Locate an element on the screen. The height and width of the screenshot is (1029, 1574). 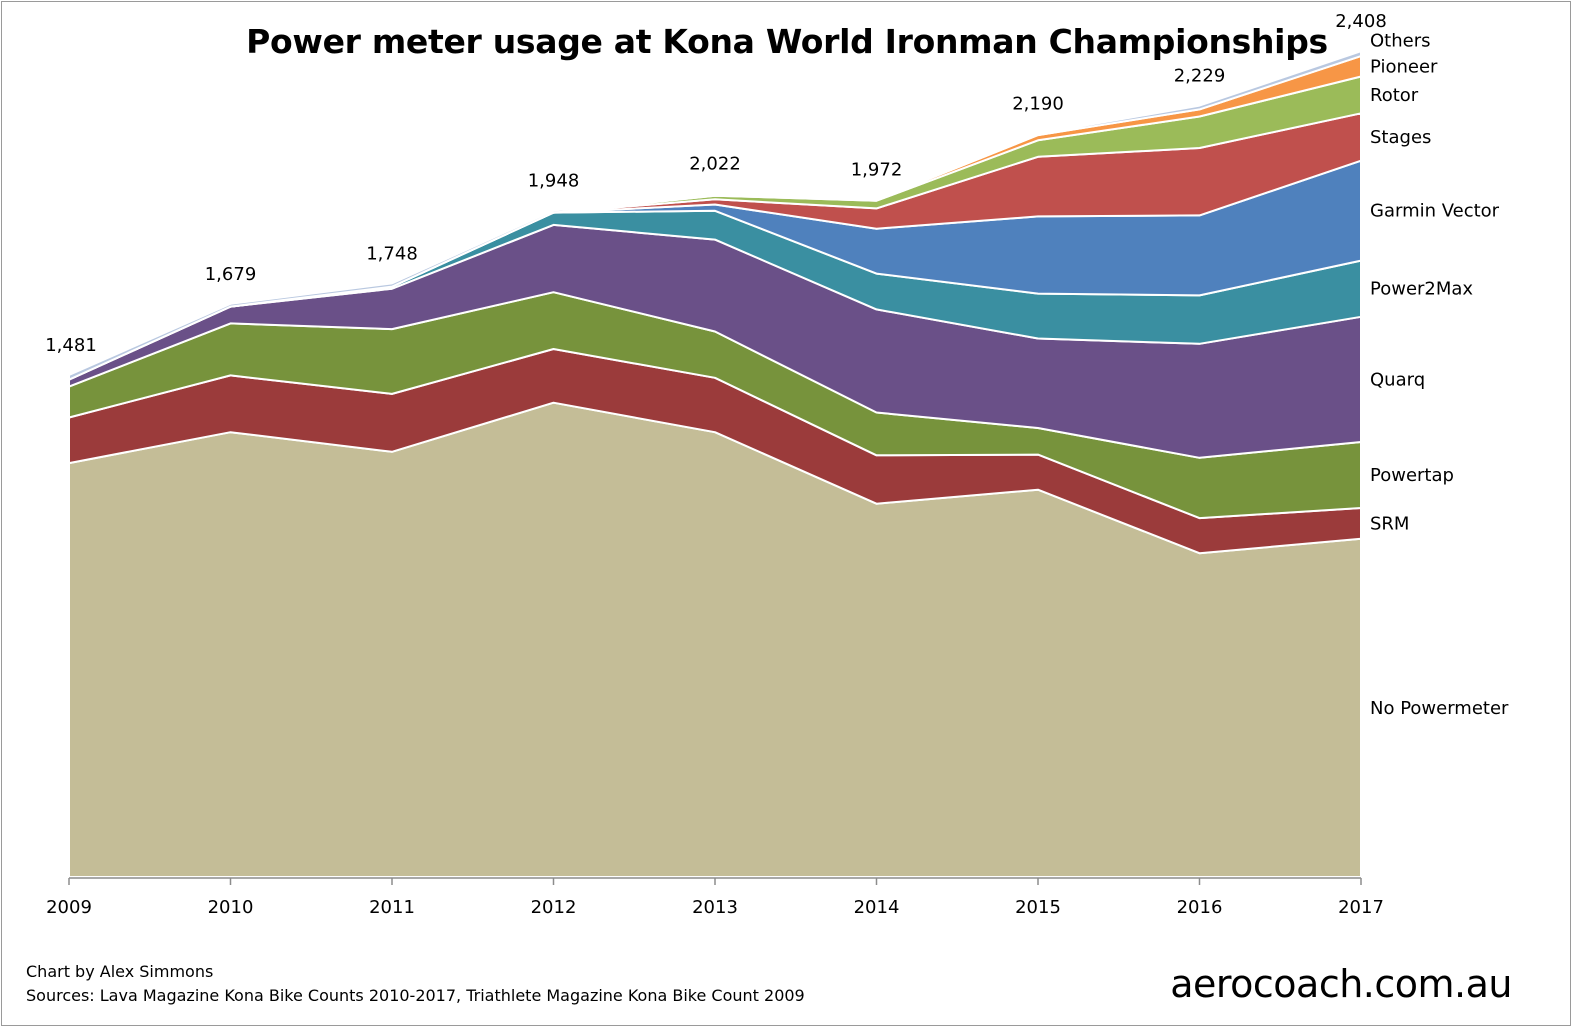
series-label-stages: Stages is located at coordinates (1400, 137).